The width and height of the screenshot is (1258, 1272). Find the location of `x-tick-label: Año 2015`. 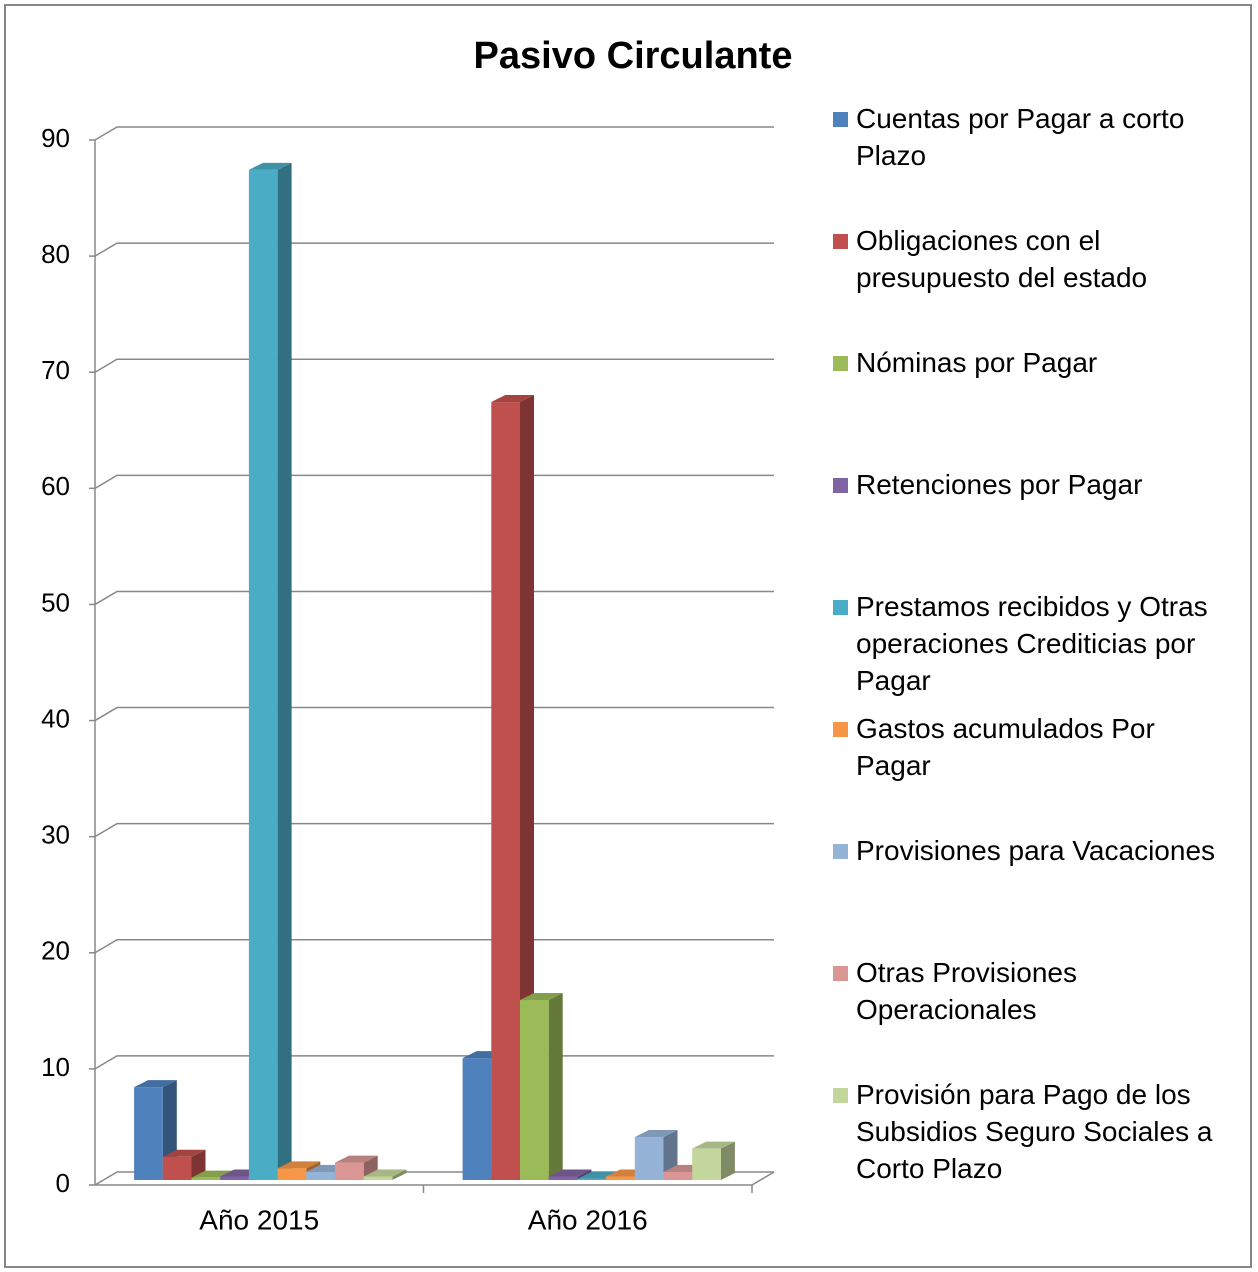

x-tick-label: Año 2015 is located at coordinates (259, 1219).